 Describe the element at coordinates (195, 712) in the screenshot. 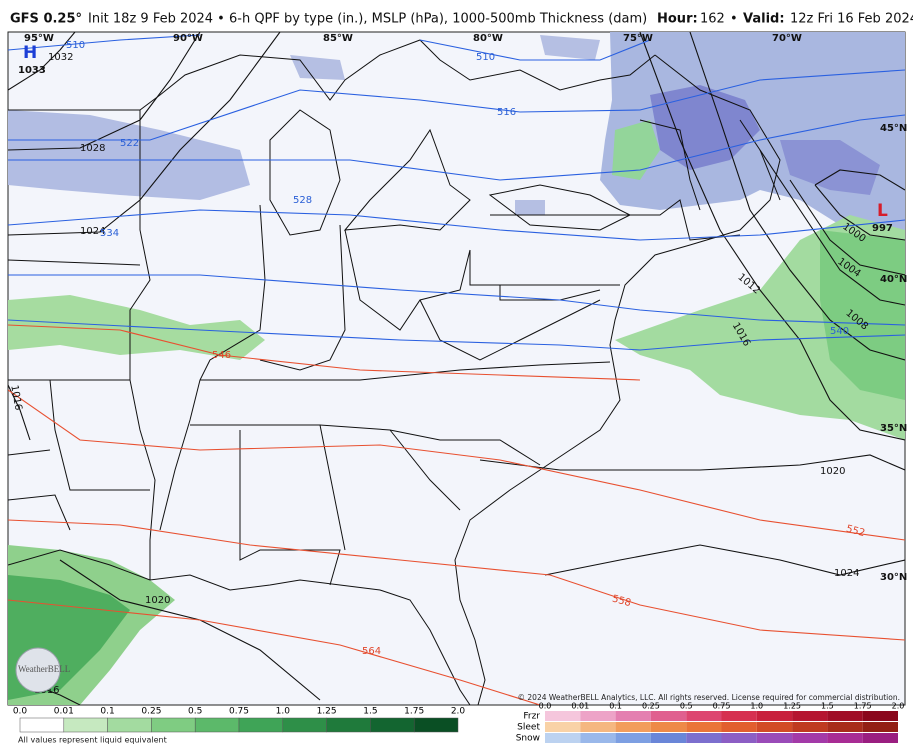

I see `color-tick-label: 0.5` at that location.